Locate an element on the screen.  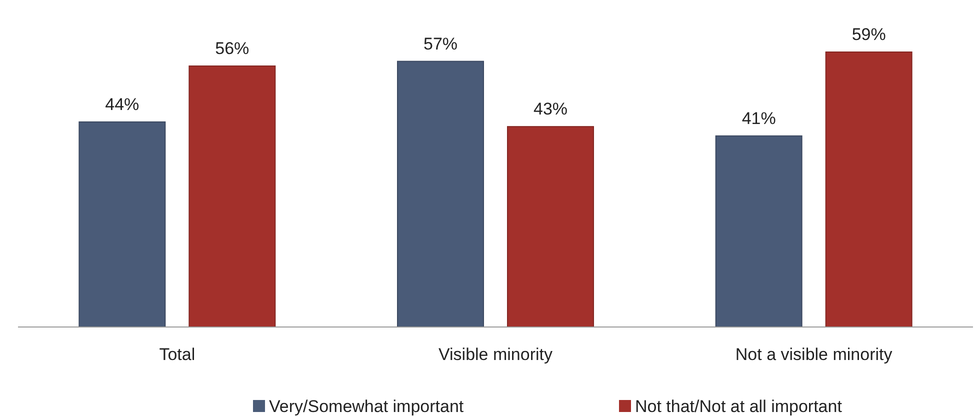
data-label: 56% is located at coordinates (232, 48).